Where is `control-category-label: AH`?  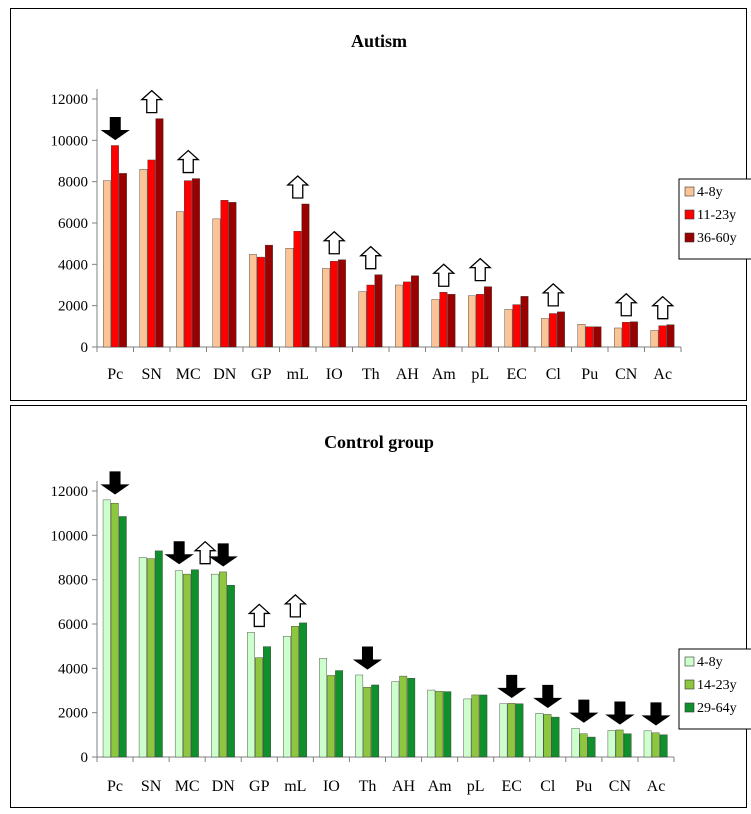
control-category-label: AH is located at coordinates (404, 786).